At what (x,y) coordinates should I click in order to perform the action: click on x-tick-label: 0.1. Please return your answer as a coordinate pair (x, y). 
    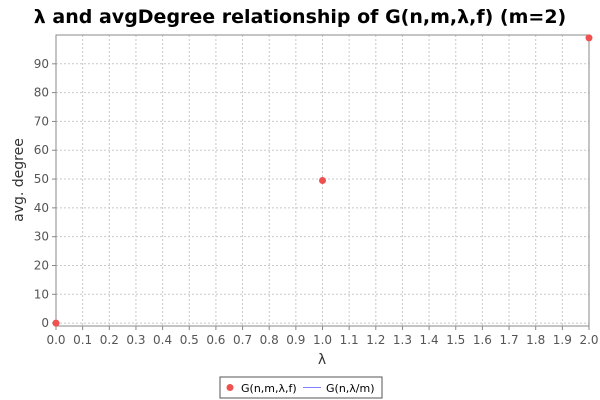
    Looking at the image, I should click on (82, 340).